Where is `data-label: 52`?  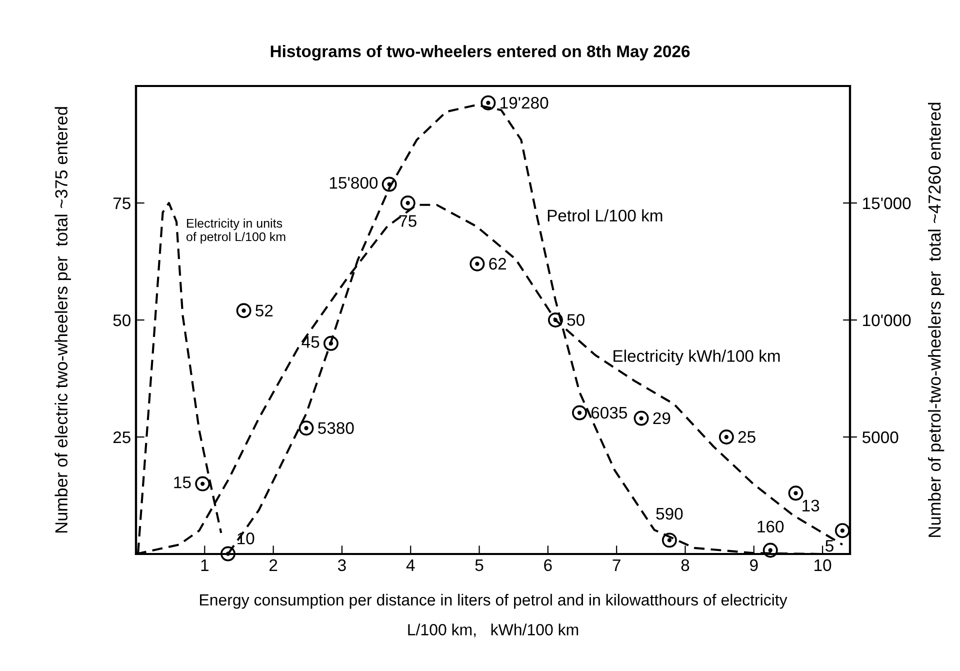 data-label: 52 is located at coordinates (264, 310).